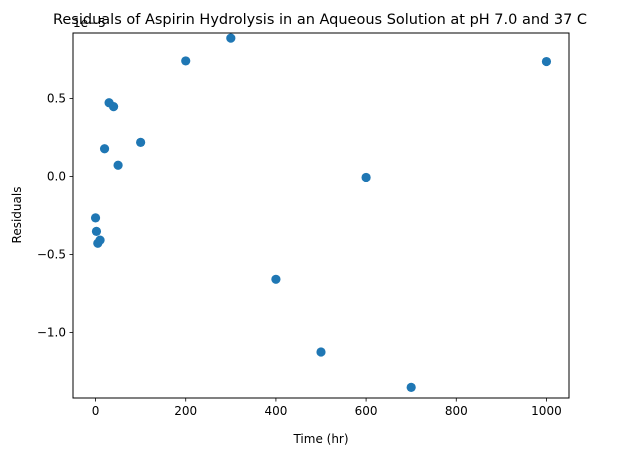 The image size is (636, 455). Describe the element at coordinates (546, 411) in the screenshot. I see `x-tick-label: 1000` at that location.